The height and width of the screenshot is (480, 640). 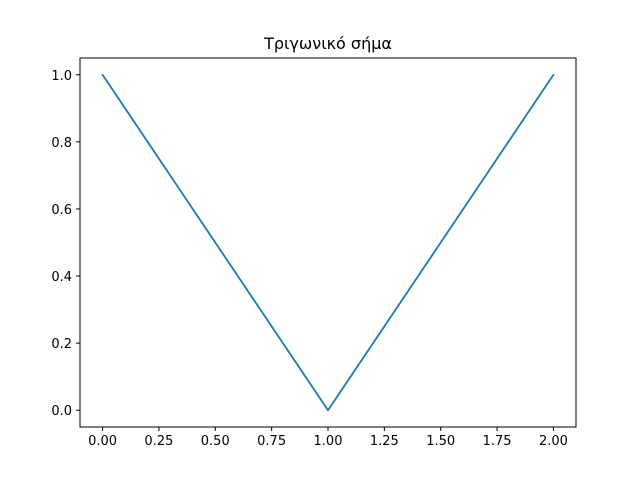 What do you see at coordinates (327, 43) in the screenshot?
I see `chart-title: Τριγωνικό σήμα` at bounding box center [327, 43].